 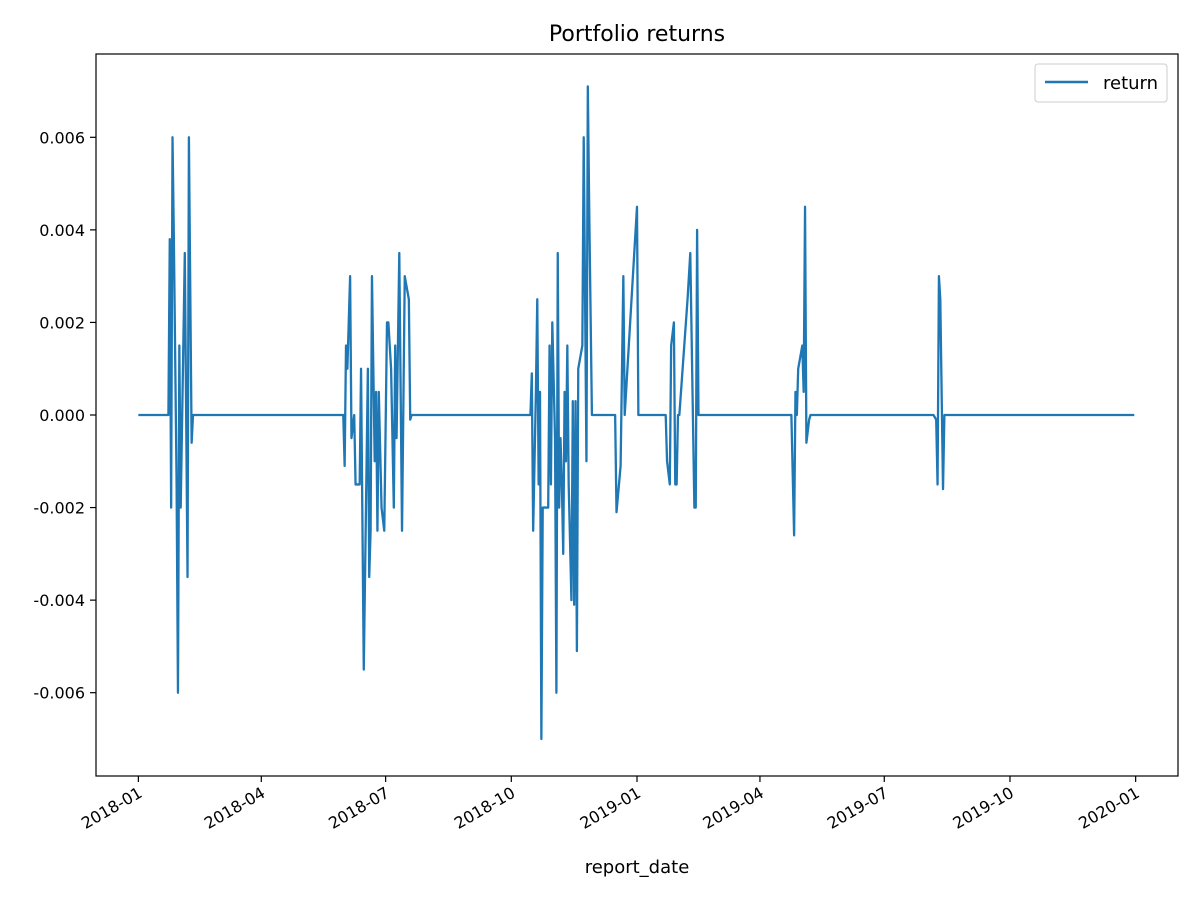 What do you see at coordinates (59, 508) in the screenshot?
I see `y-tick-label: -0.002` at bounding box center [59, 508].